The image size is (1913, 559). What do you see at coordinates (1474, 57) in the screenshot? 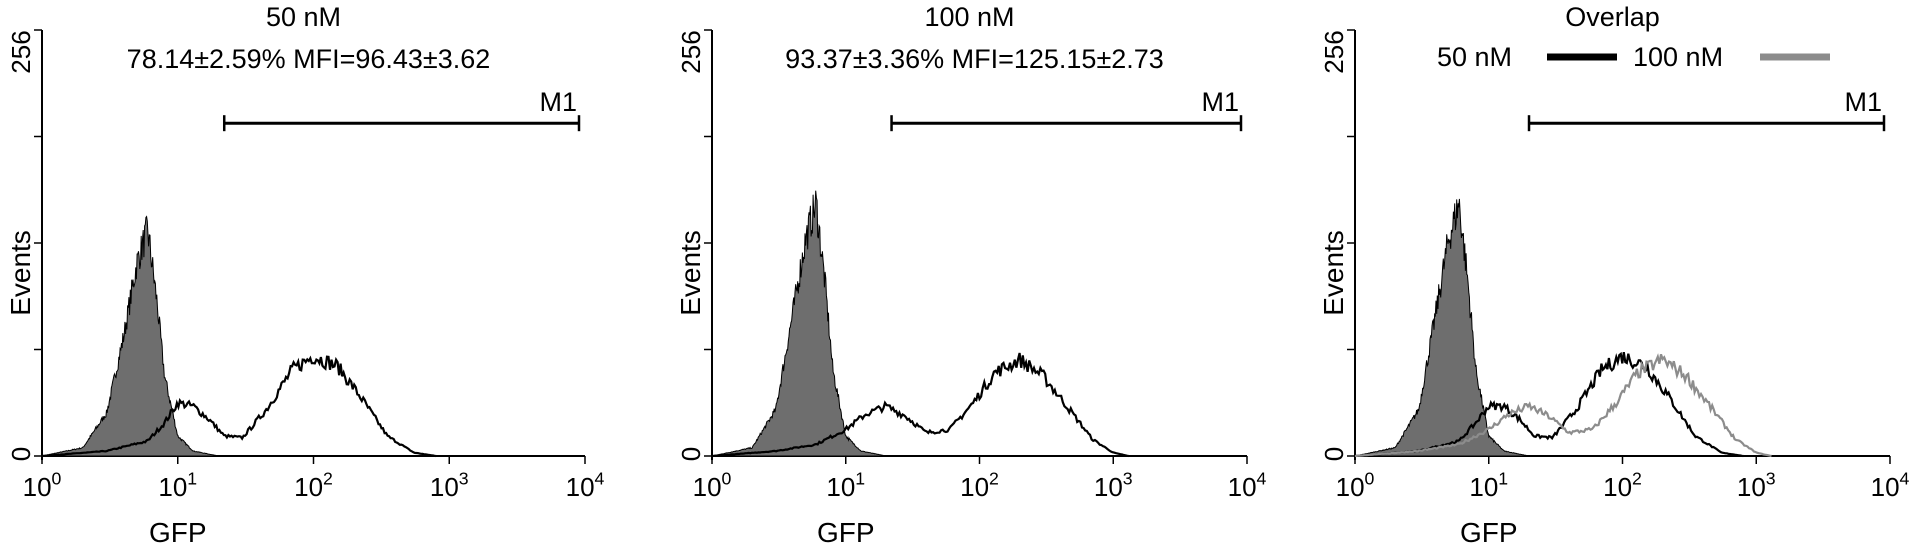
I see `legend-label-50nm: 50 nM` at bounding box center [1474, 57].